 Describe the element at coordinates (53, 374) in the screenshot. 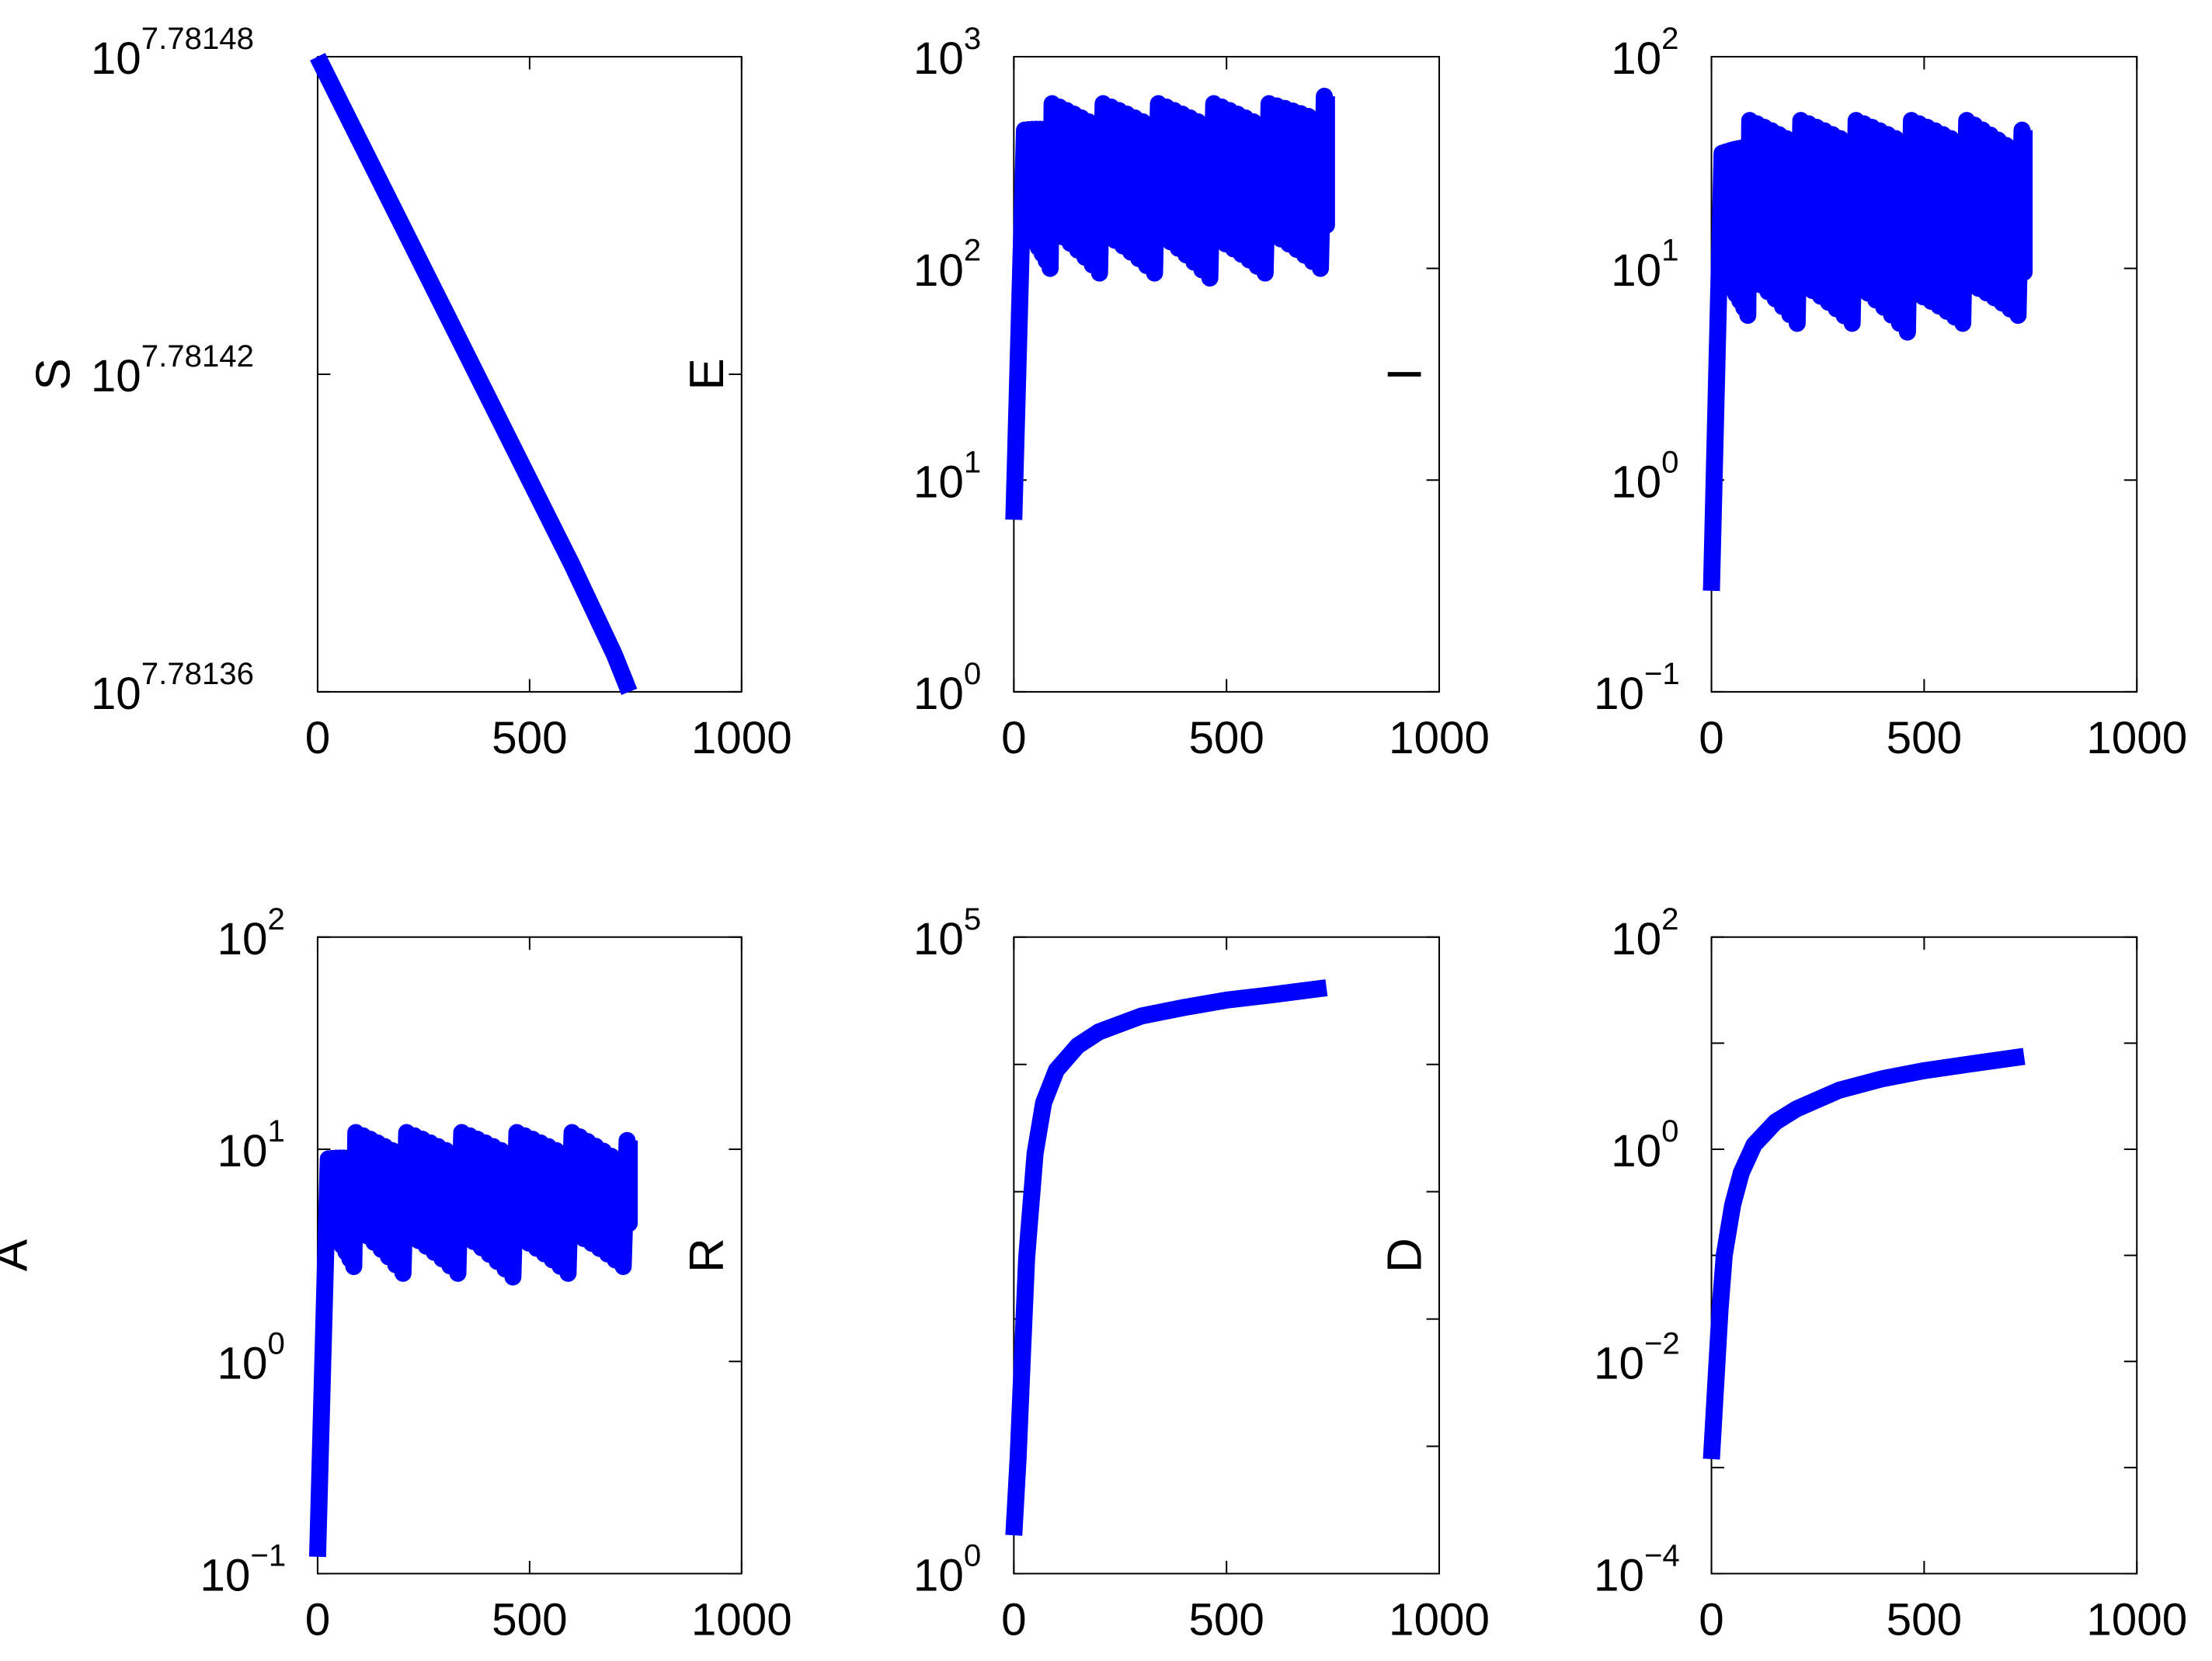

I see `y-axis-label: S` at that location.